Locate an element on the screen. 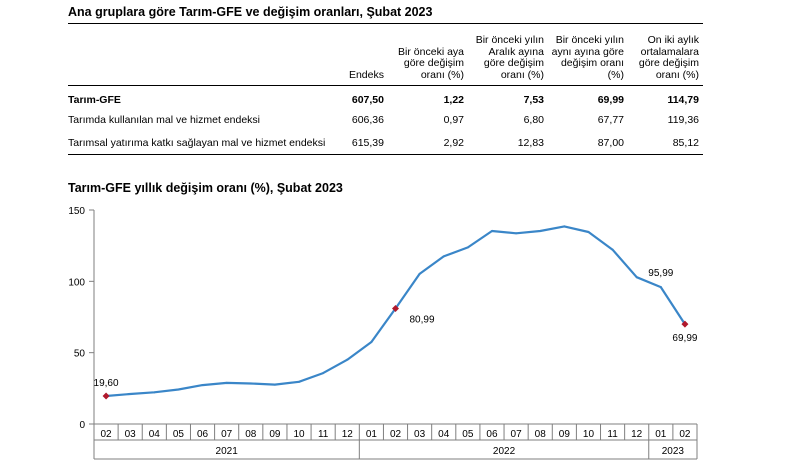  row-label: Tarımda kullanılan mal ve hizmet endeksi is located at coordinates (164, 120).